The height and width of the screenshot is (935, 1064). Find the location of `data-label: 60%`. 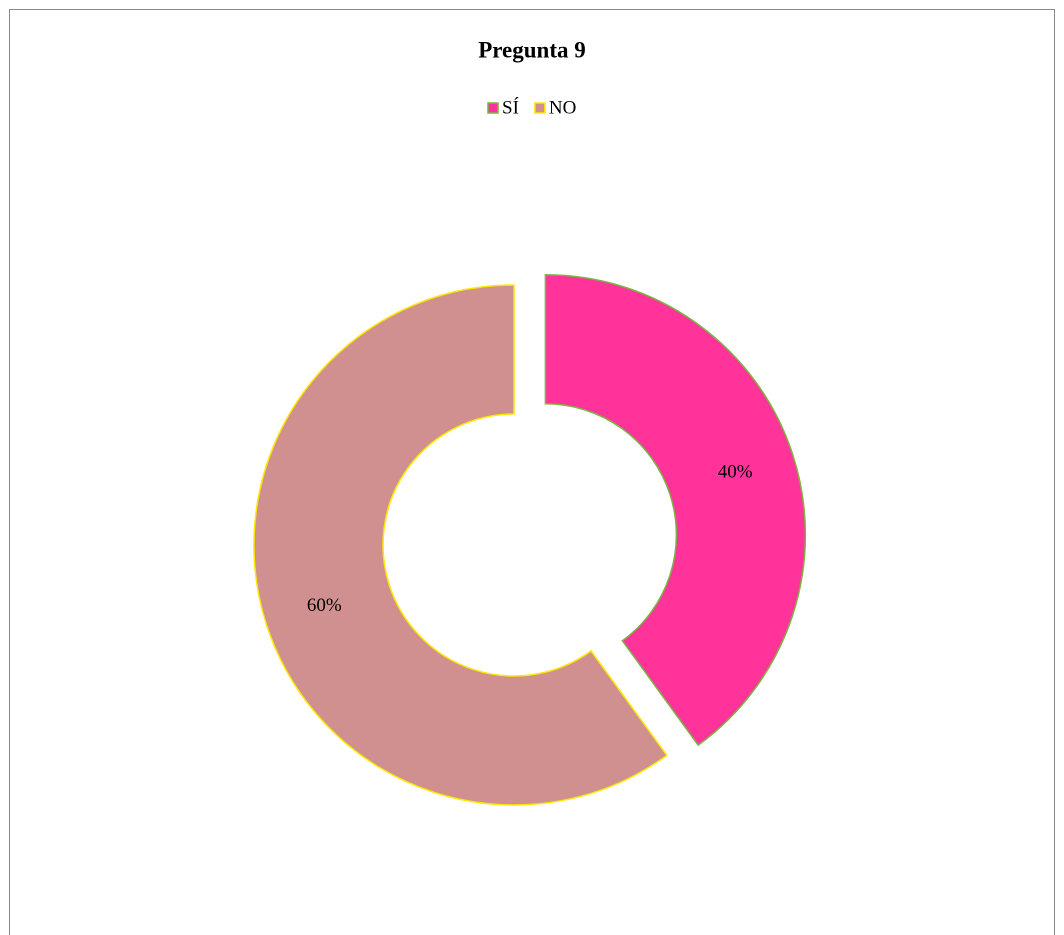

data-label: 60% is located at coordinates (324, 605).